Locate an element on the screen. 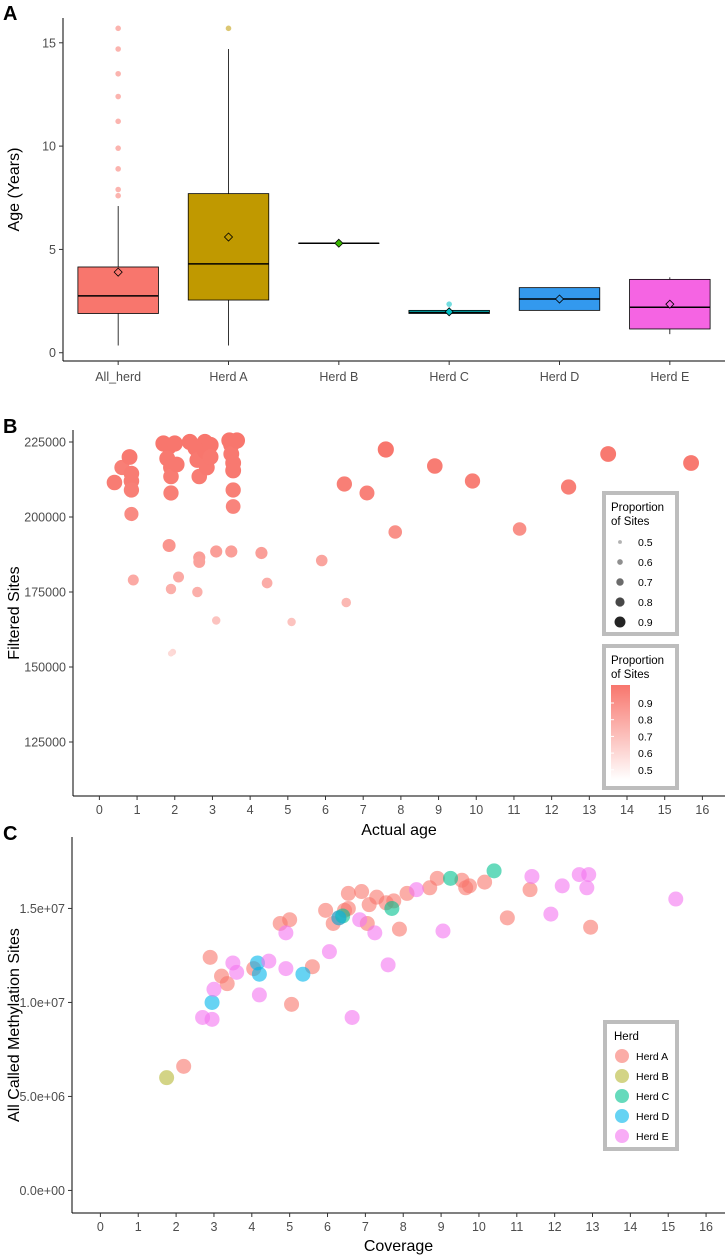  legend-label: Herd C is located at coordinates (653, 1097).